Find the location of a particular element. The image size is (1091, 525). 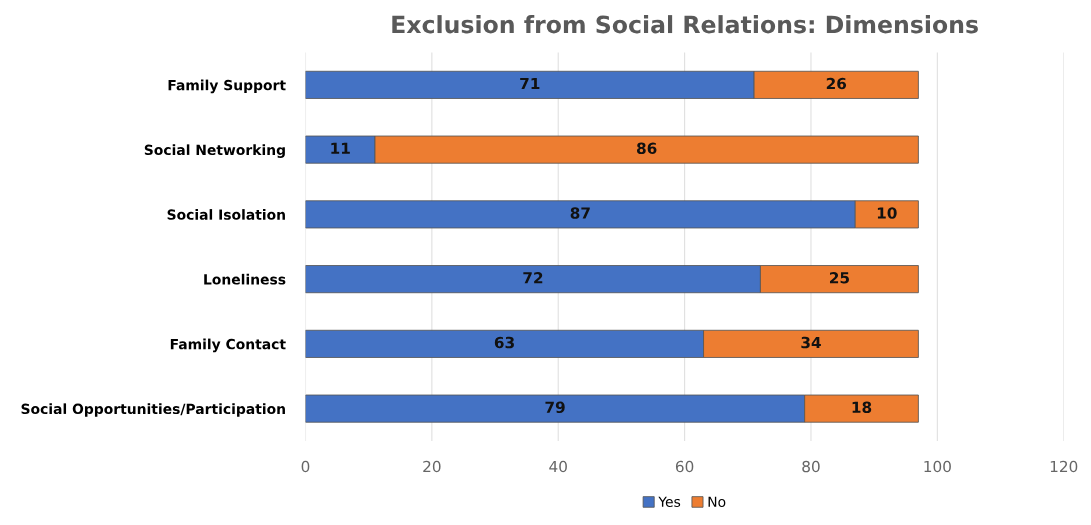

data-label: 10 is located at coordinates (887, 213).